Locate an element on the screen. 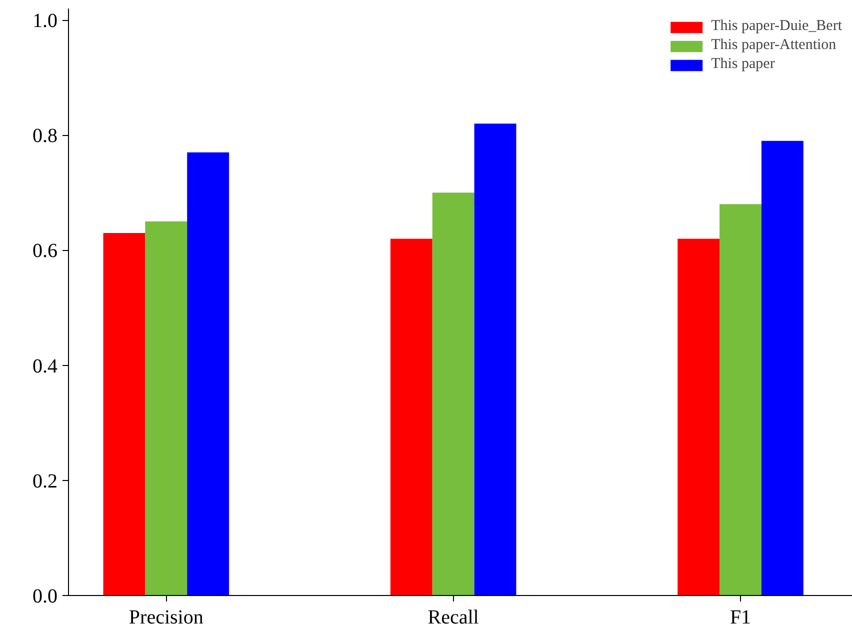 Image resolution: width=852 pixels, height=635 pixels. y-tick-label: 0.6 is located at coordinates (45, 251).